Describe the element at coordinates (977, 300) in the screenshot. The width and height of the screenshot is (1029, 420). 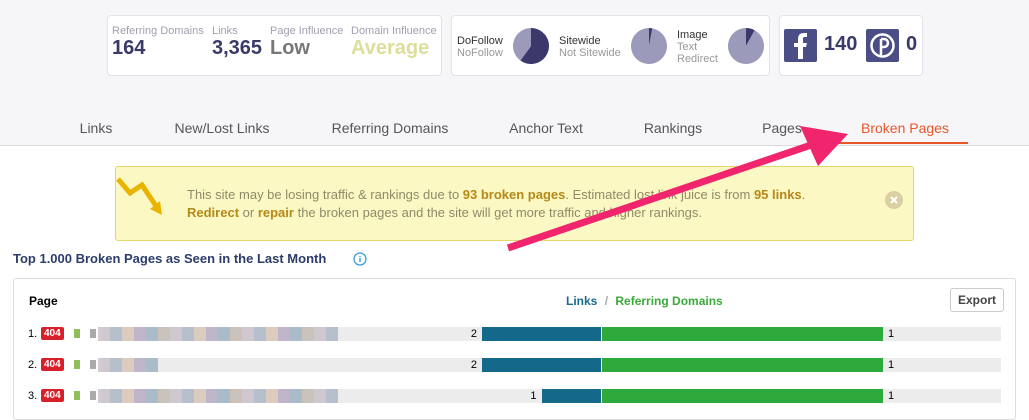
I see `export-button: Export` at that location.